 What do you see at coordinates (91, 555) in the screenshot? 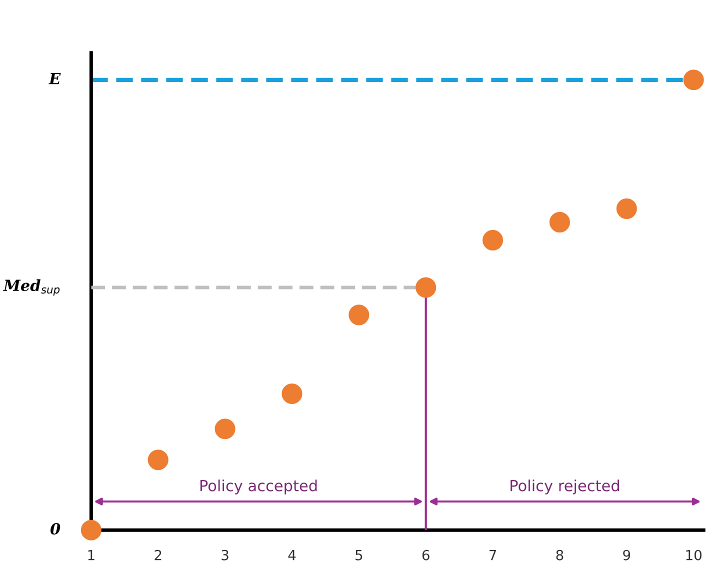
I see `x-tick-label: 1` at bounding box center [91, 555].